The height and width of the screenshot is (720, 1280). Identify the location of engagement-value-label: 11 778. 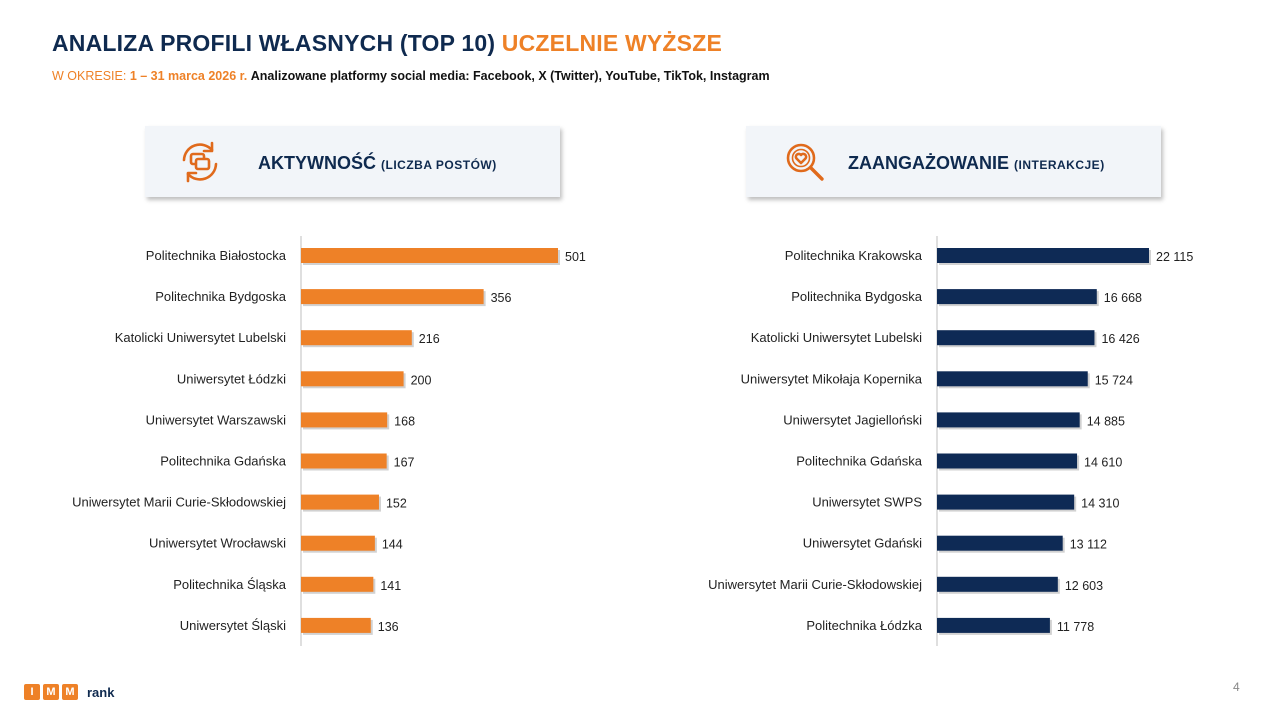
(1075, 627).